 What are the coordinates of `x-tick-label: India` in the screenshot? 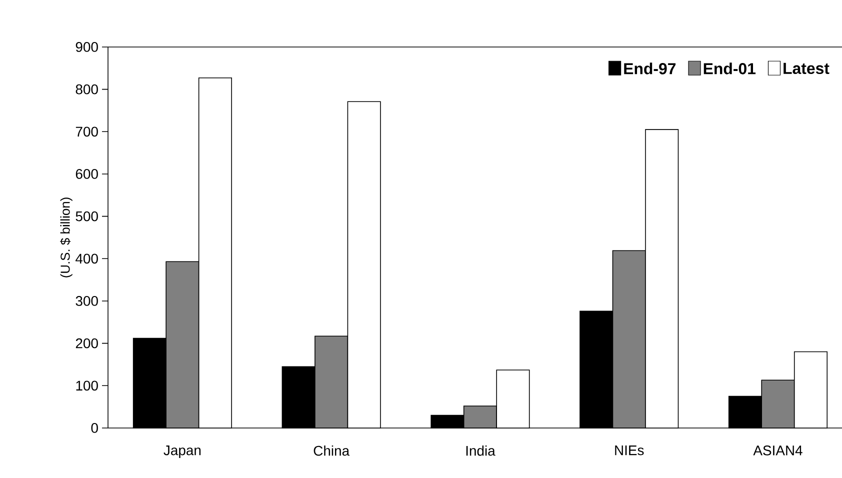 It's located at (481, 451).